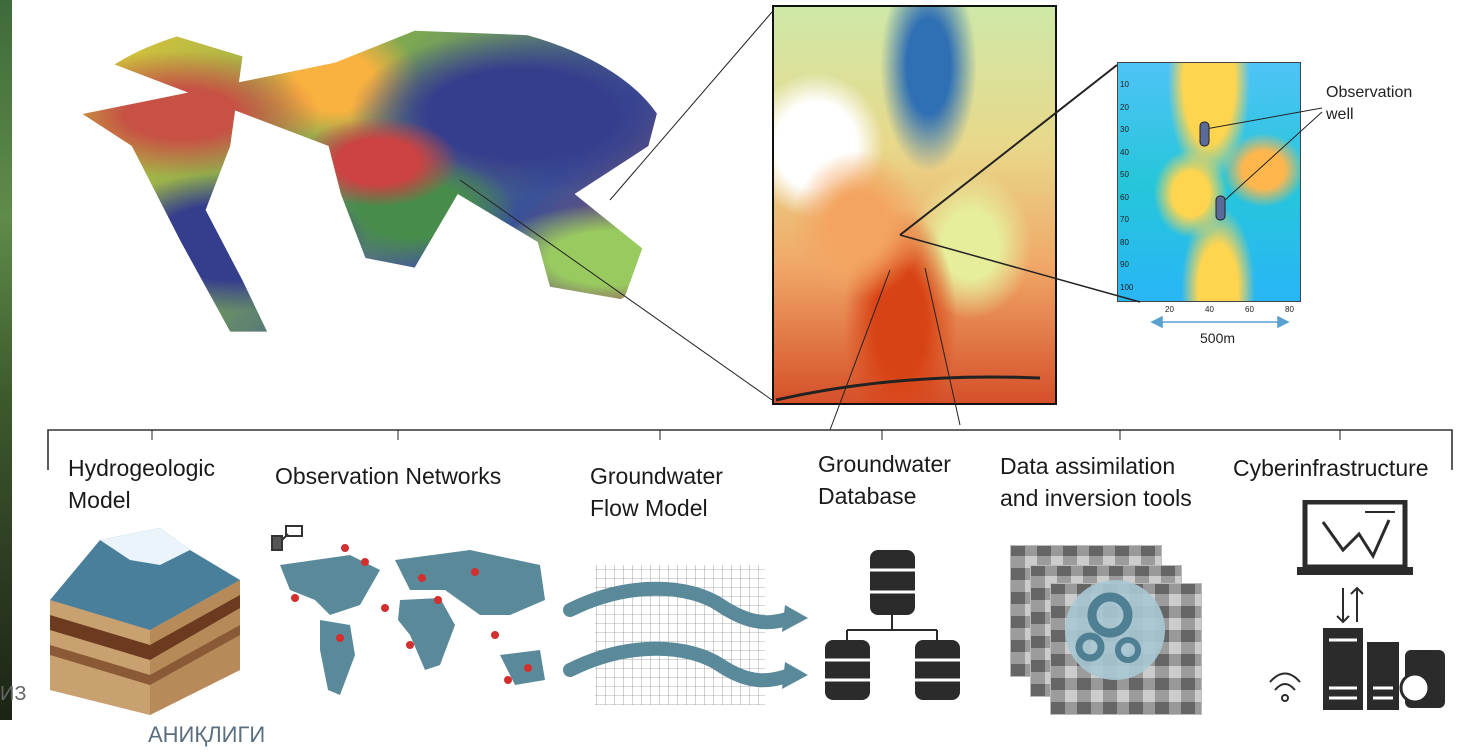 The height and width of the screenshot is (754, 1465). Describe the element at coordinates (1124, 152) in the screenshot. I see `grid-y-tick: 40` at that location.